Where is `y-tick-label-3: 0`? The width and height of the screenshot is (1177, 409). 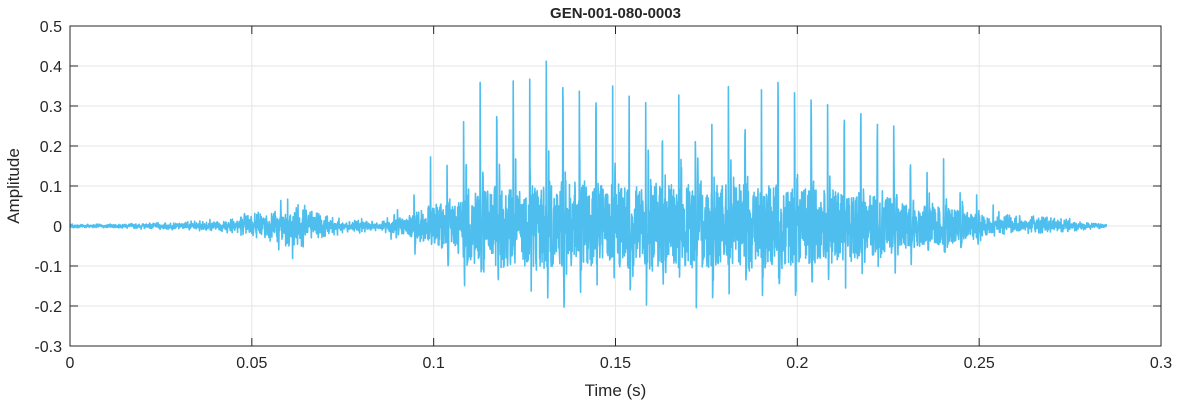
y-tick-label-3: 0 is located at coordinates (57, 227).